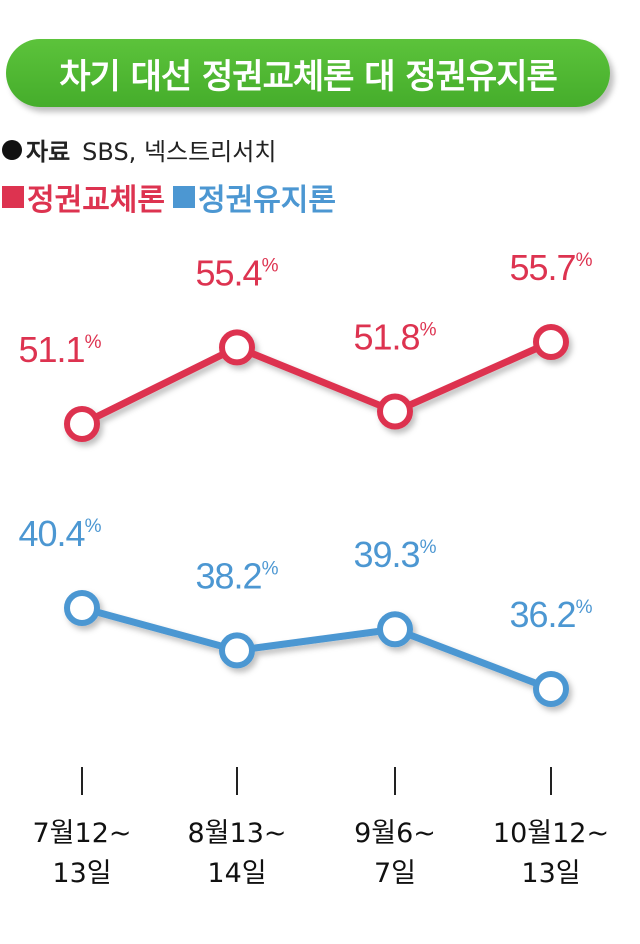  What do you see at coordinates (184, 197) in the screenshot?
I see `legend-swatch-maintain` at bounding box center [184, 197].